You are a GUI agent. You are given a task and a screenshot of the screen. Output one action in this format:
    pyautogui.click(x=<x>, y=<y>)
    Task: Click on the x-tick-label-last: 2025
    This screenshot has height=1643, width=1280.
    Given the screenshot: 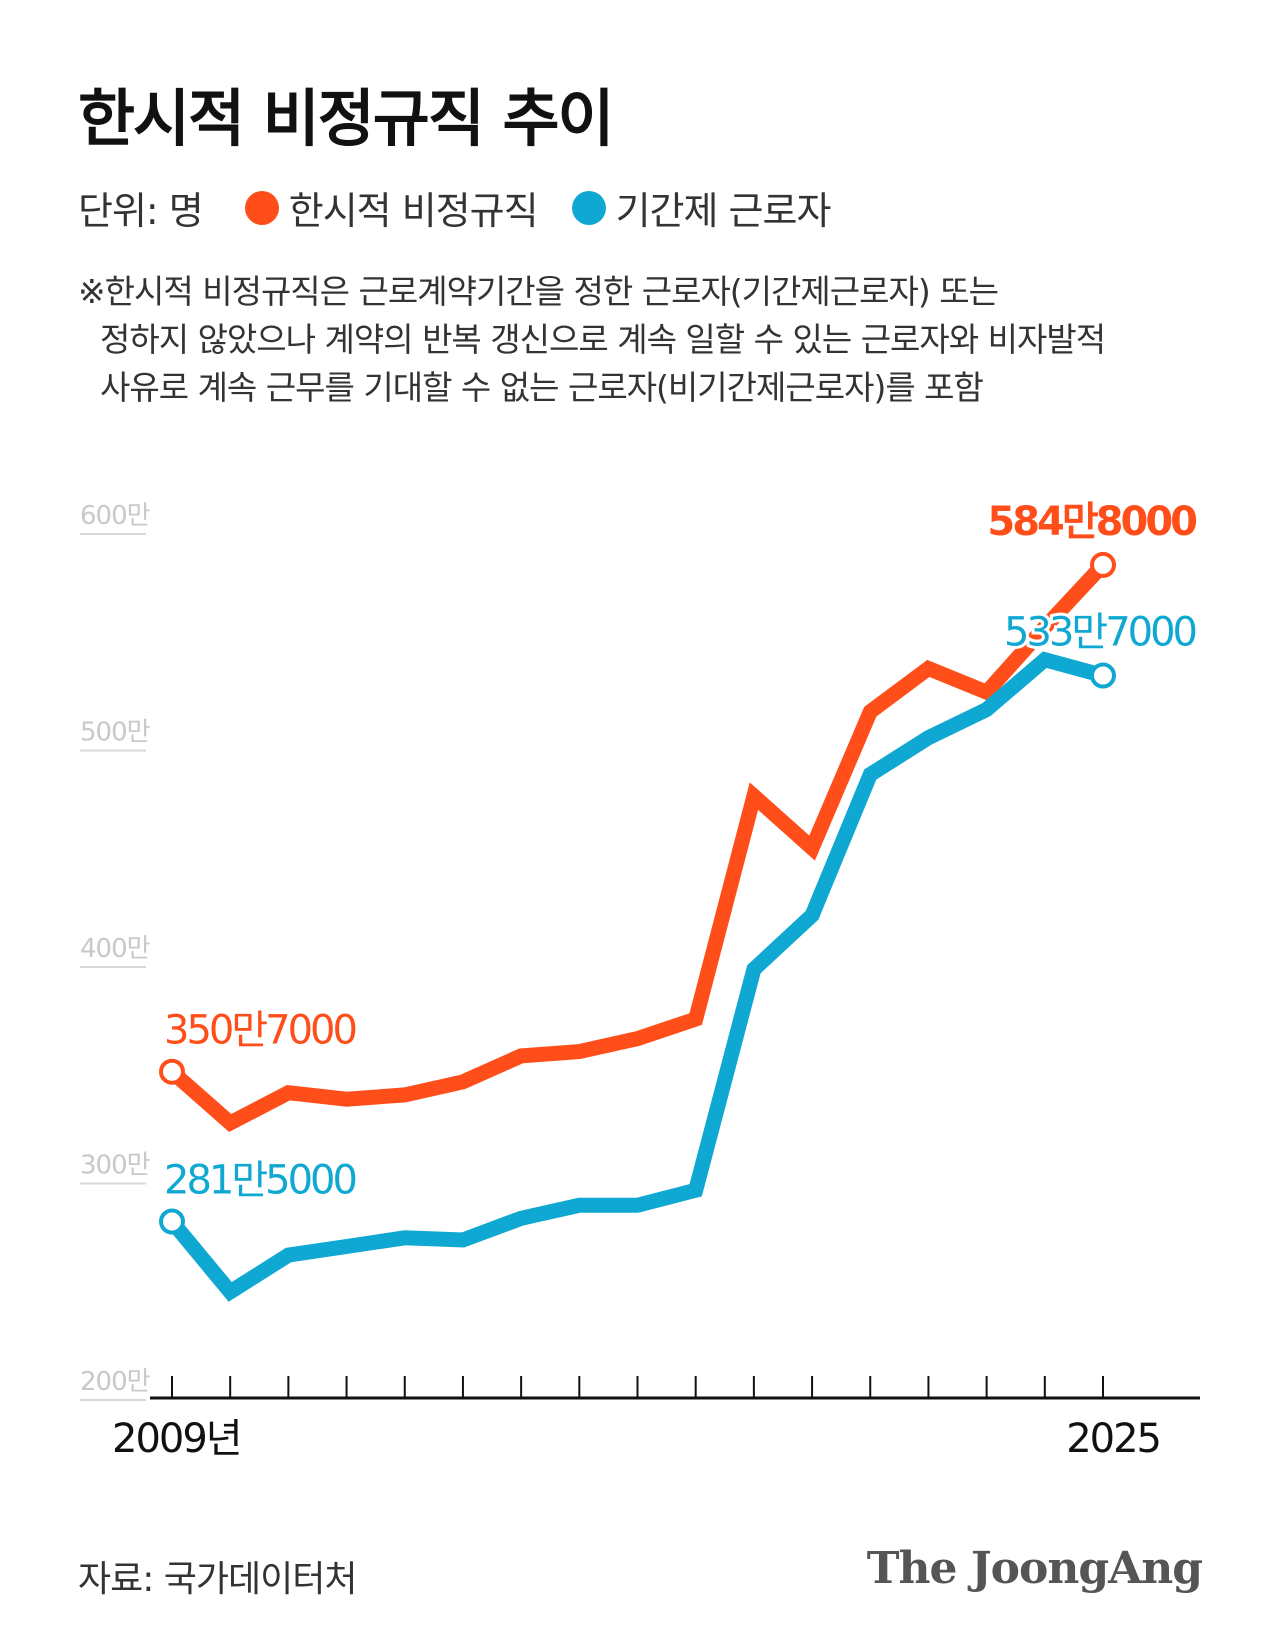 What is the action you would take?
    pyautogui.click(x=1113, y=1439)
    